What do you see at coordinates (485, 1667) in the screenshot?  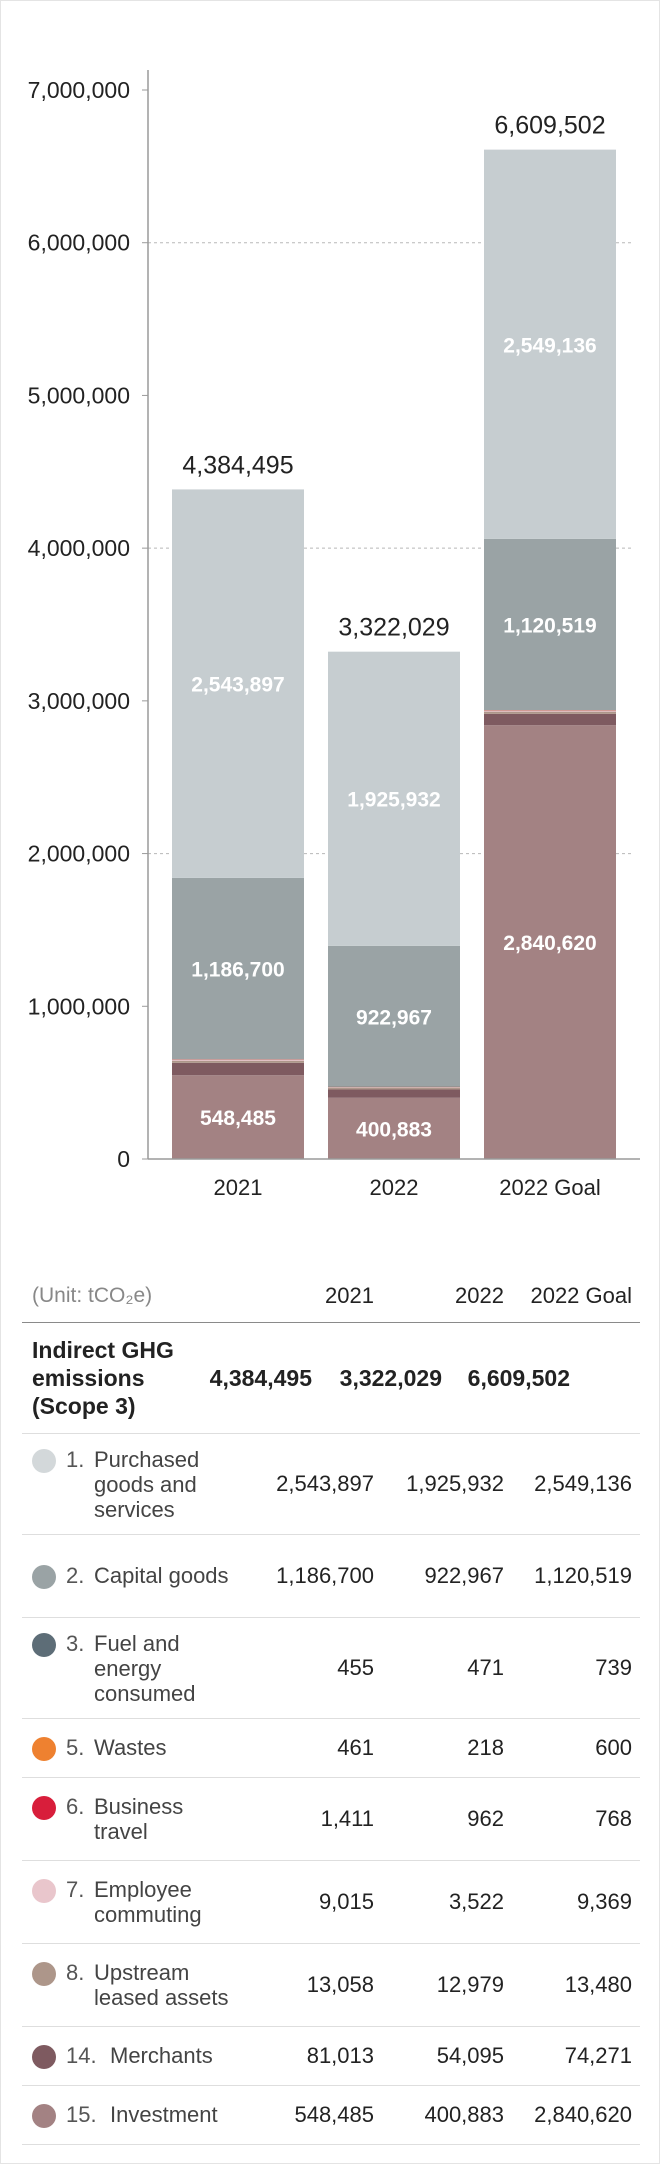 I see `row-value-2022: 471` at bounding box center [485, 1667].